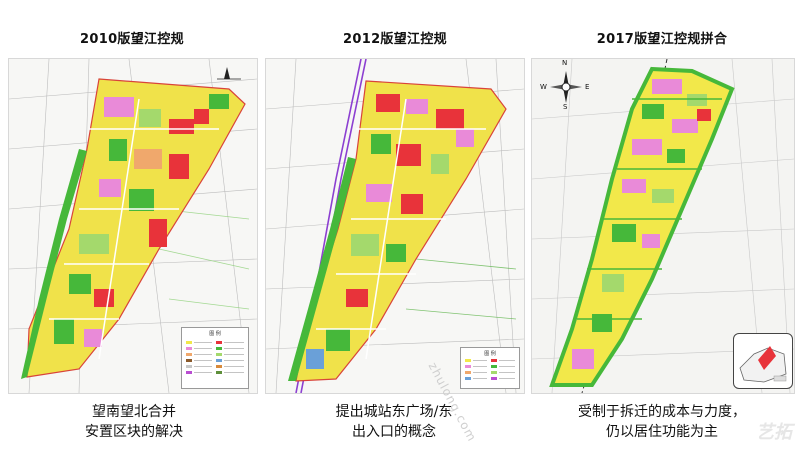  Describe the element at coordinates (565, 63) in the screenshot. I see `compass-n-label: N` at that location.